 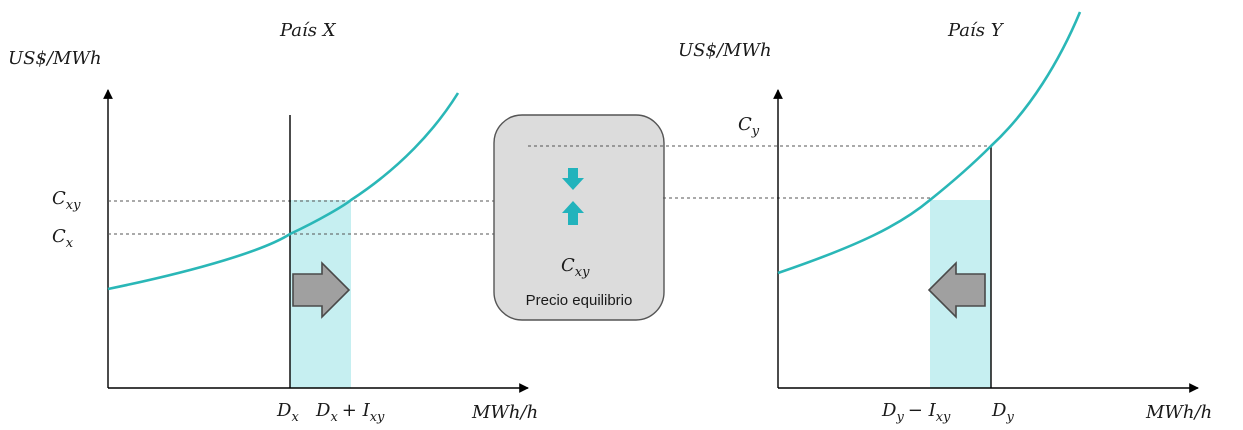 What do you see at coordinates (1178, 412) in the screenshot?
I see `right-x-axis-label: MWh/h` at bounding box center [1178, 412].